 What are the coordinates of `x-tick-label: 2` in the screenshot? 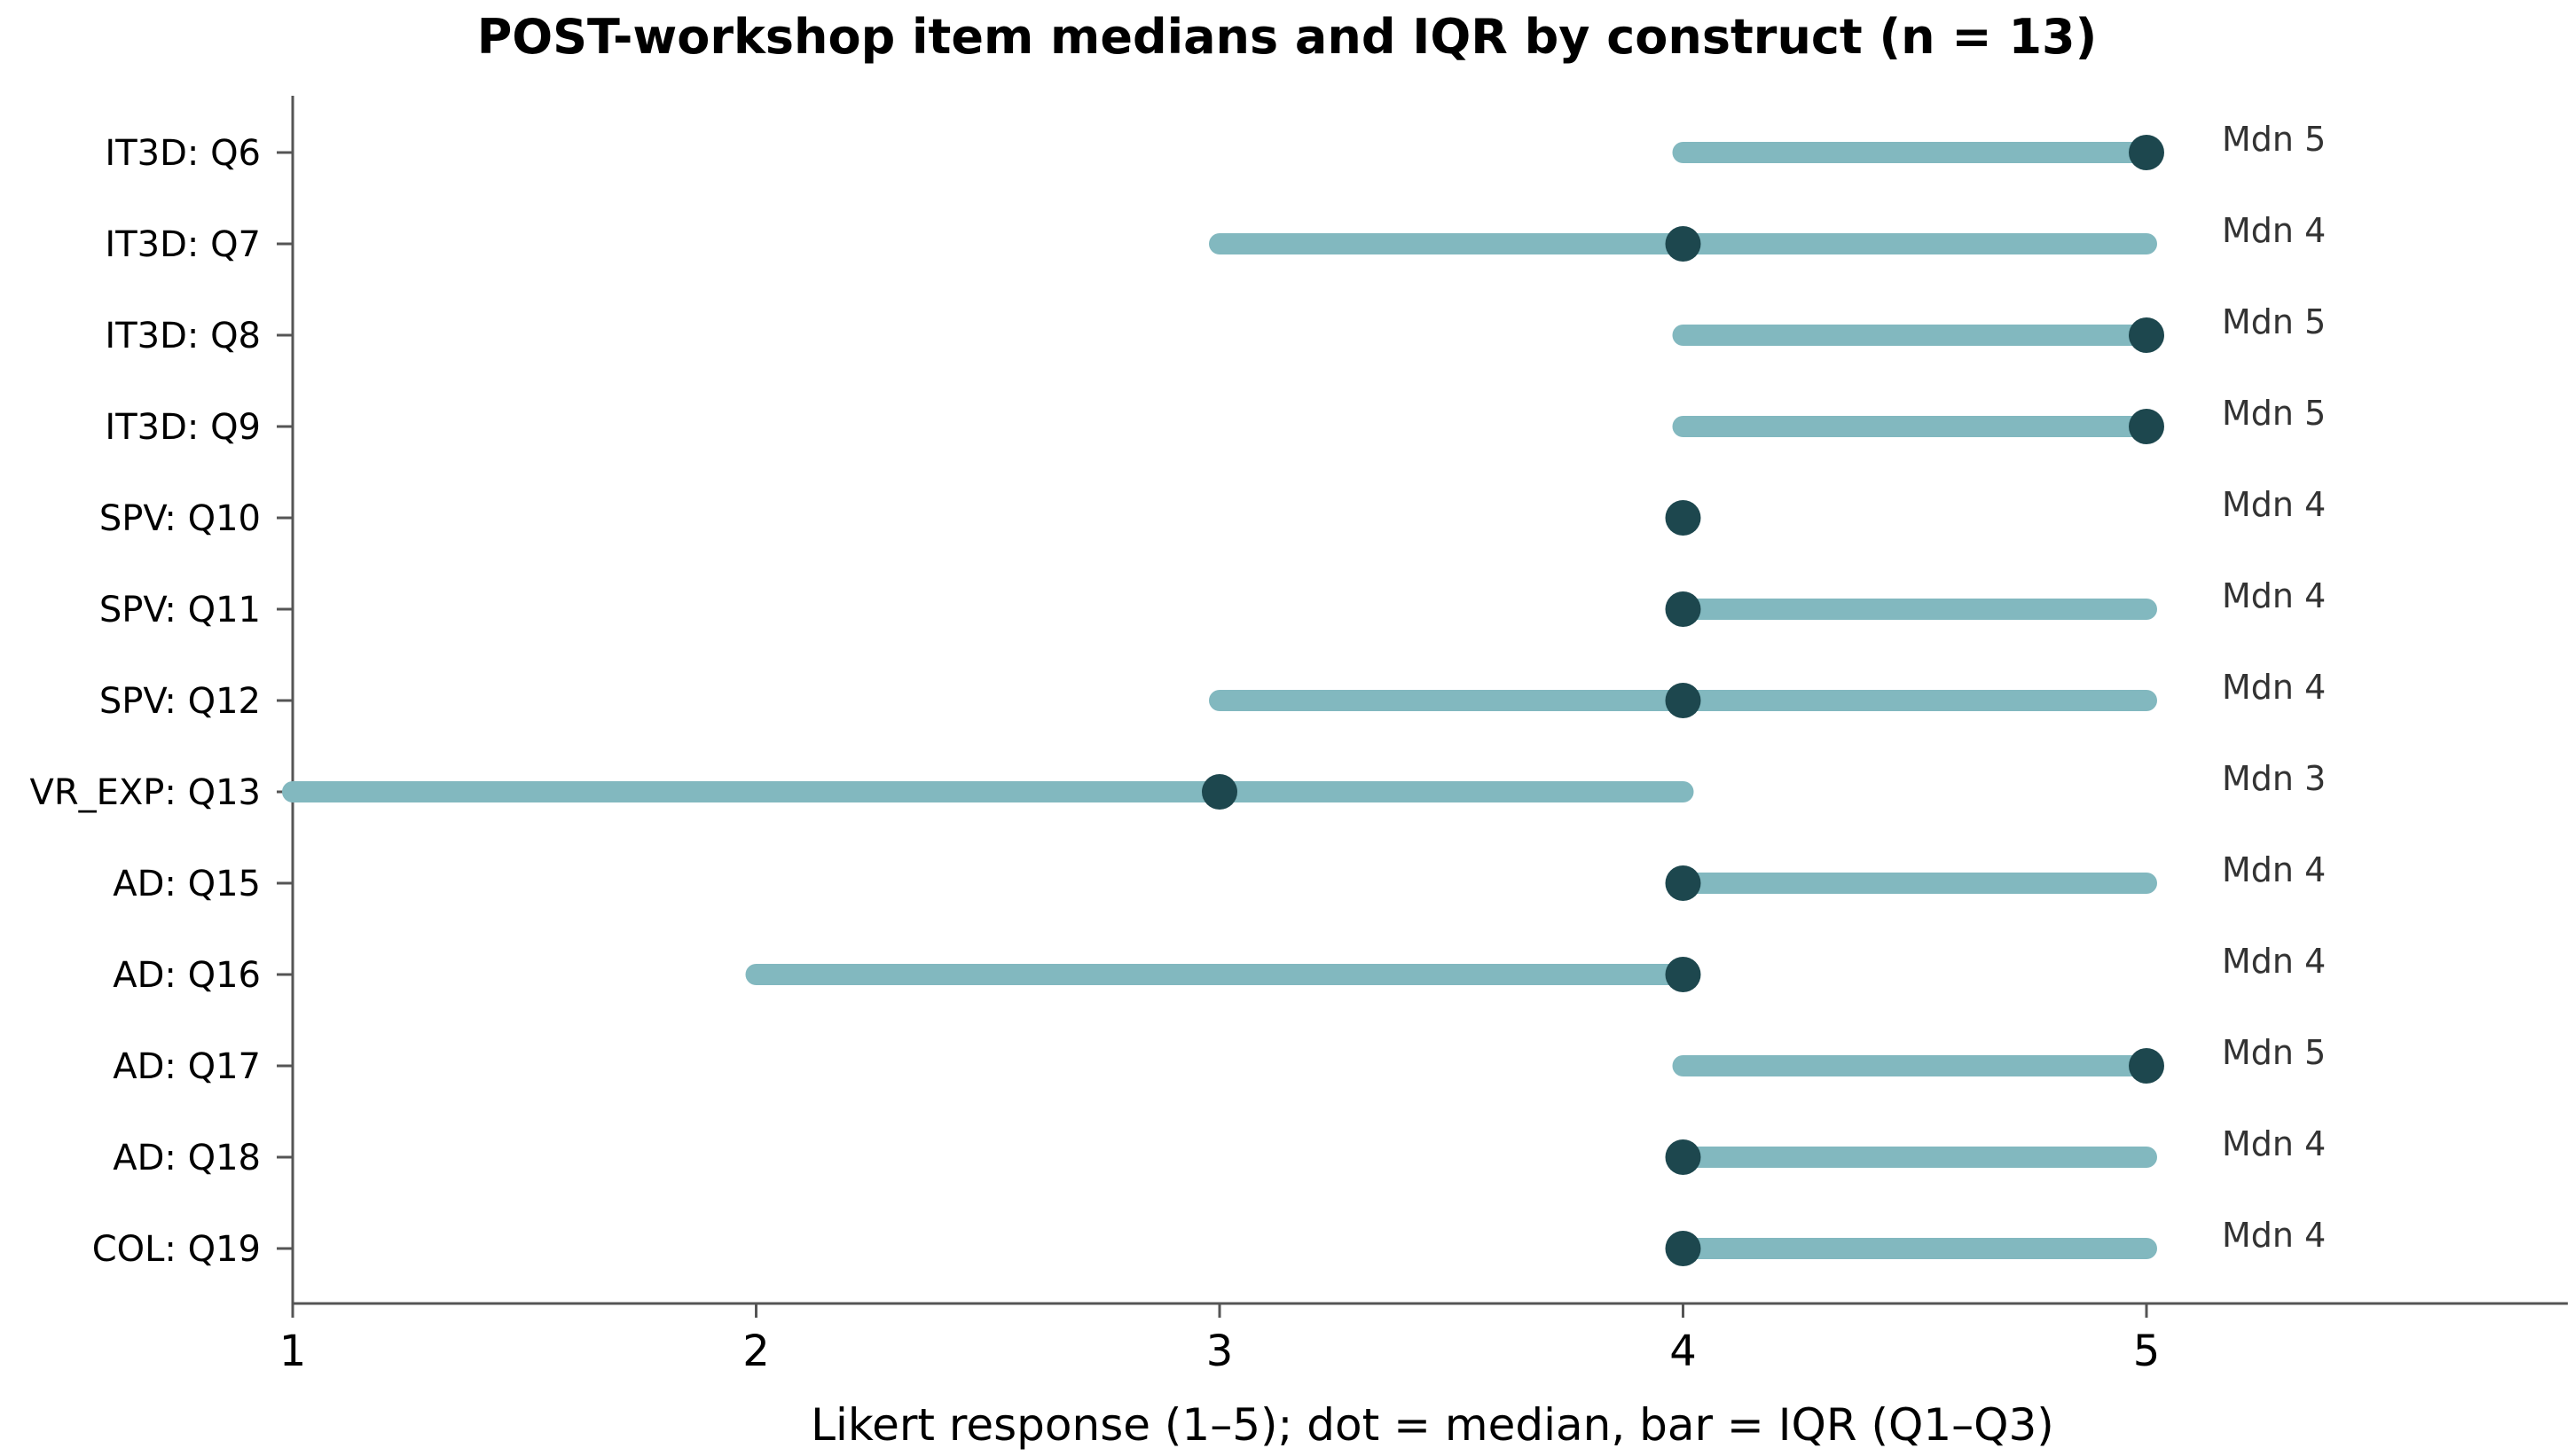 It's located at (756, 1351).